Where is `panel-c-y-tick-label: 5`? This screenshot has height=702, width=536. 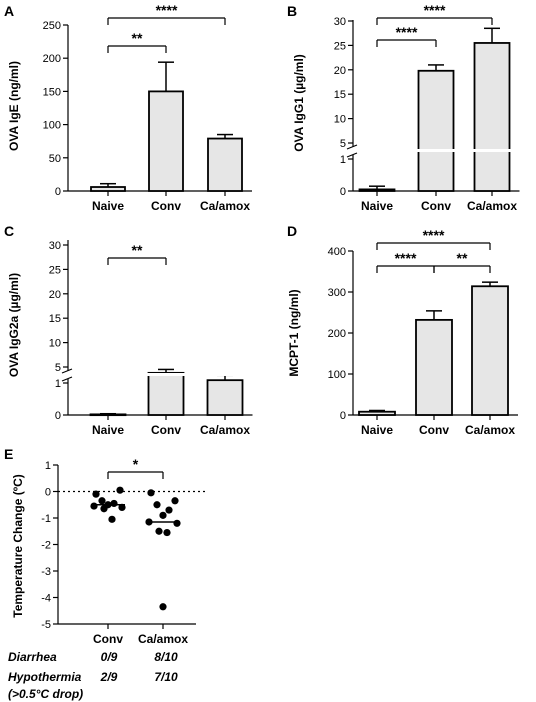 panel-c-y-tick-label: 5 is located at coordinates (58, 368).